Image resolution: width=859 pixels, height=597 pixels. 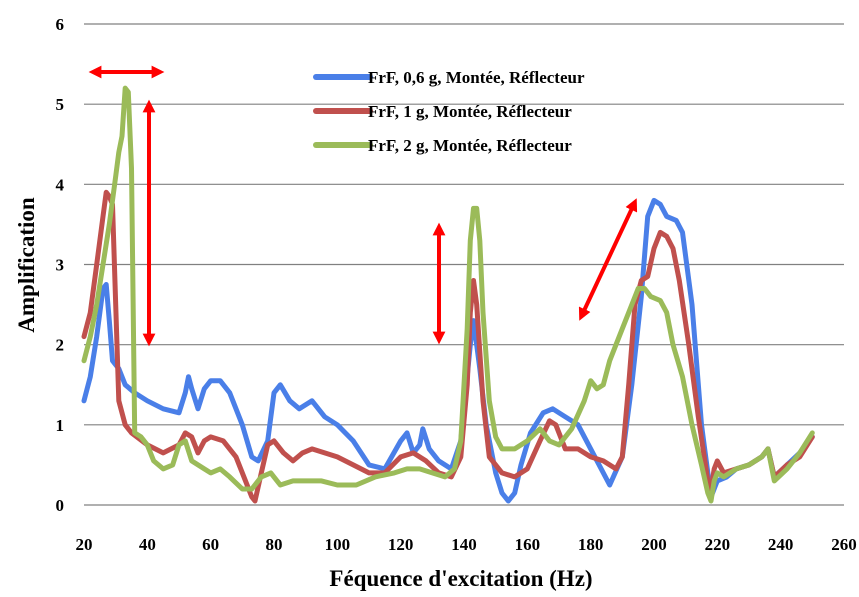 I want to click on y-tick-labels: 0 1 2 3 4 5 6, so click(x=60, y=265).